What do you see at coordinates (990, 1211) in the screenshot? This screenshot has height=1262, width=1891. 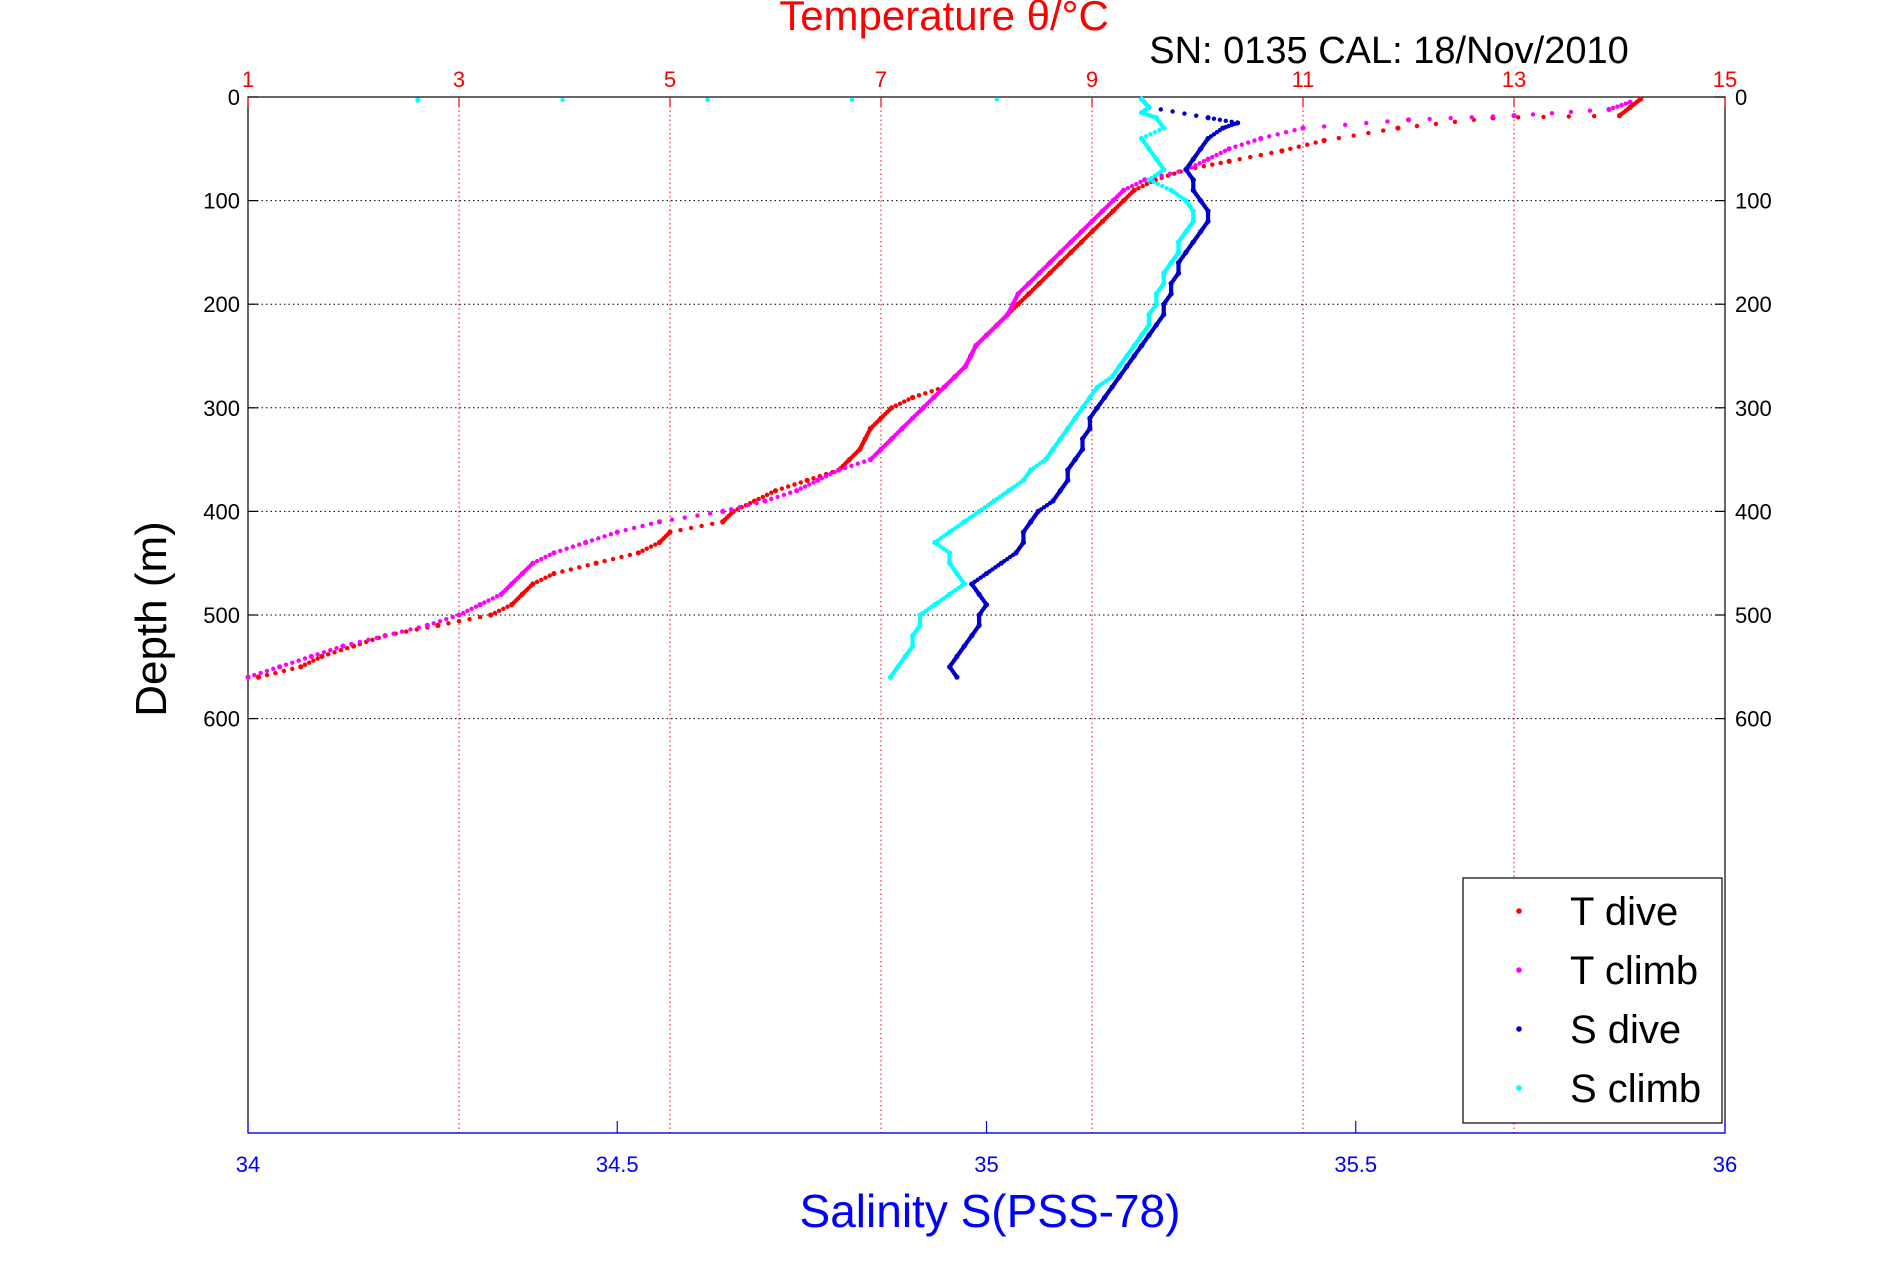 I see `x-axis-label: Salinity S(PSS-78)` at bounding box center [990, 1211].